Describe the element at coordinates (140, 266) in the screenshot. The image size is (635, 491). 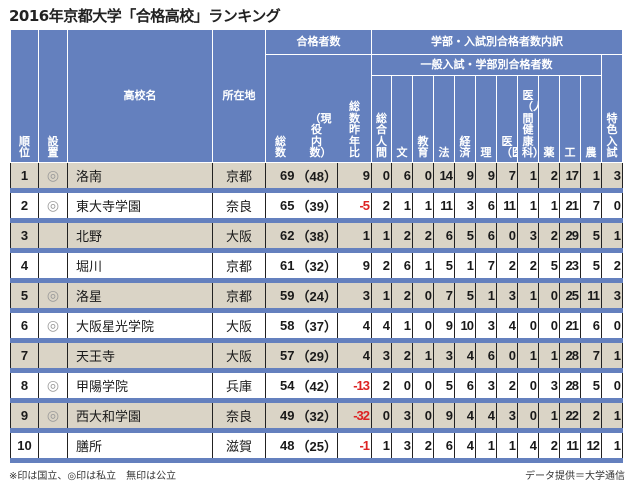
I see `school-name: 堀川` at that location.